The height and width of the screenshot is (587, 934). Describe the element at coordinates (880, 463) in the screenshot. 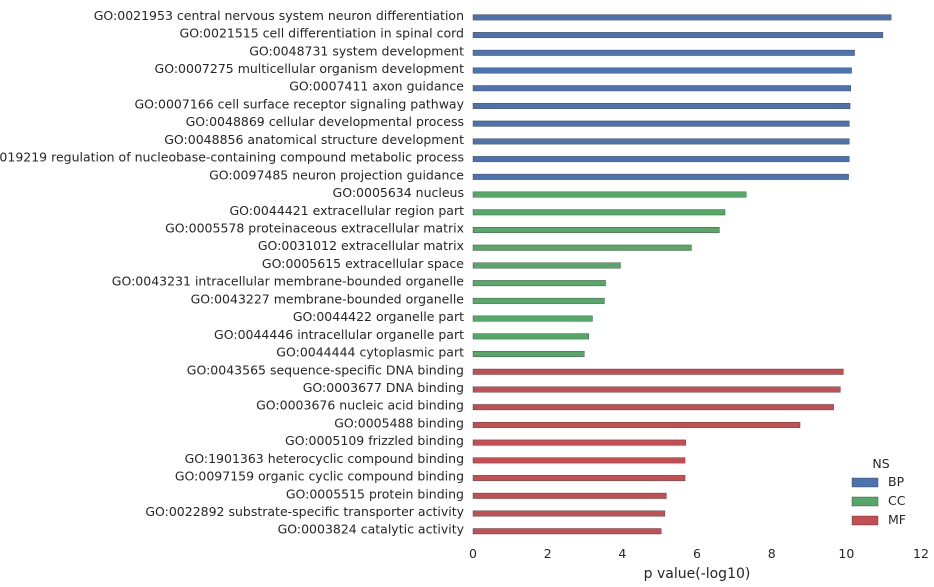

I see `legend-title: NS` at that location.